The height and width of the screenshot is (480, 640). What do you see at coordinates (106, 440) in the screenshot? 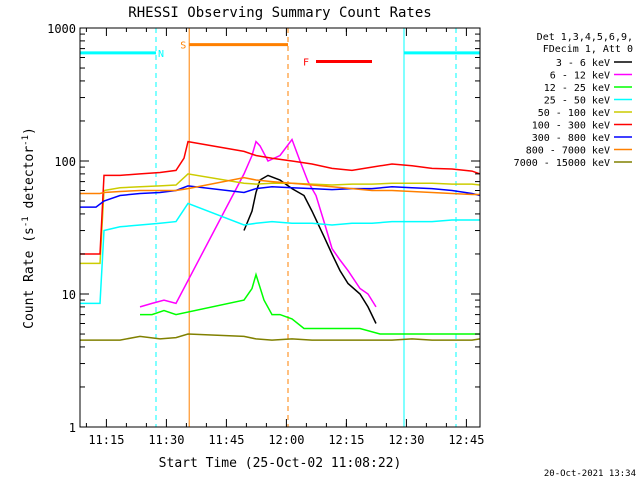
I see `x-tick-label: 11:15` at bounding box center [106, 440].